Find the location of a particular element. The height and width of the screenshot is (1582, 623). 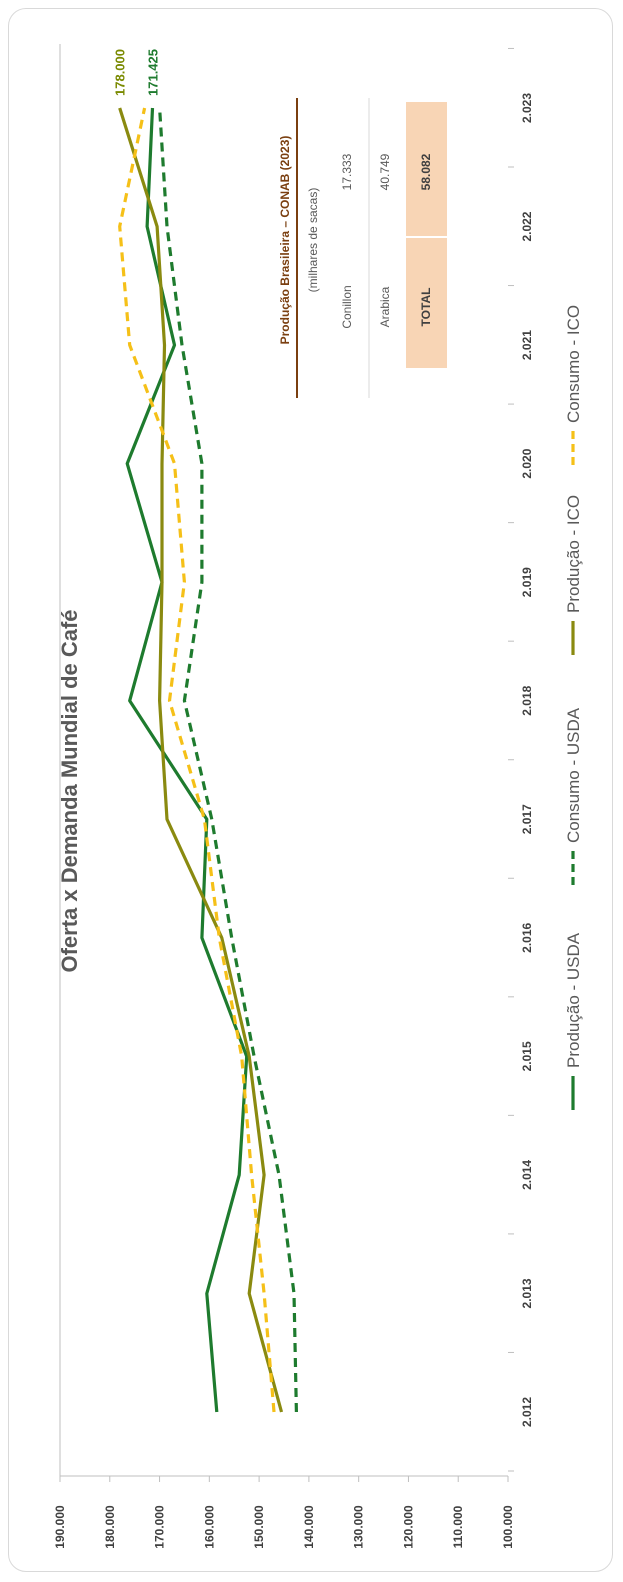

value-tick-label: 150.000 is located at coordinates (259, 1527).